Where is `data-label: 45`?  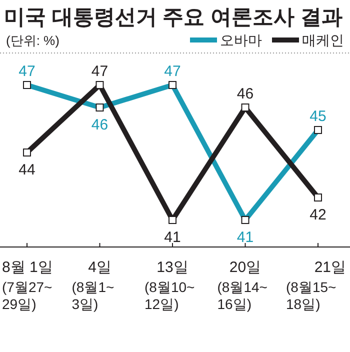 data-label: 45 is located at coordinates (318, 116).